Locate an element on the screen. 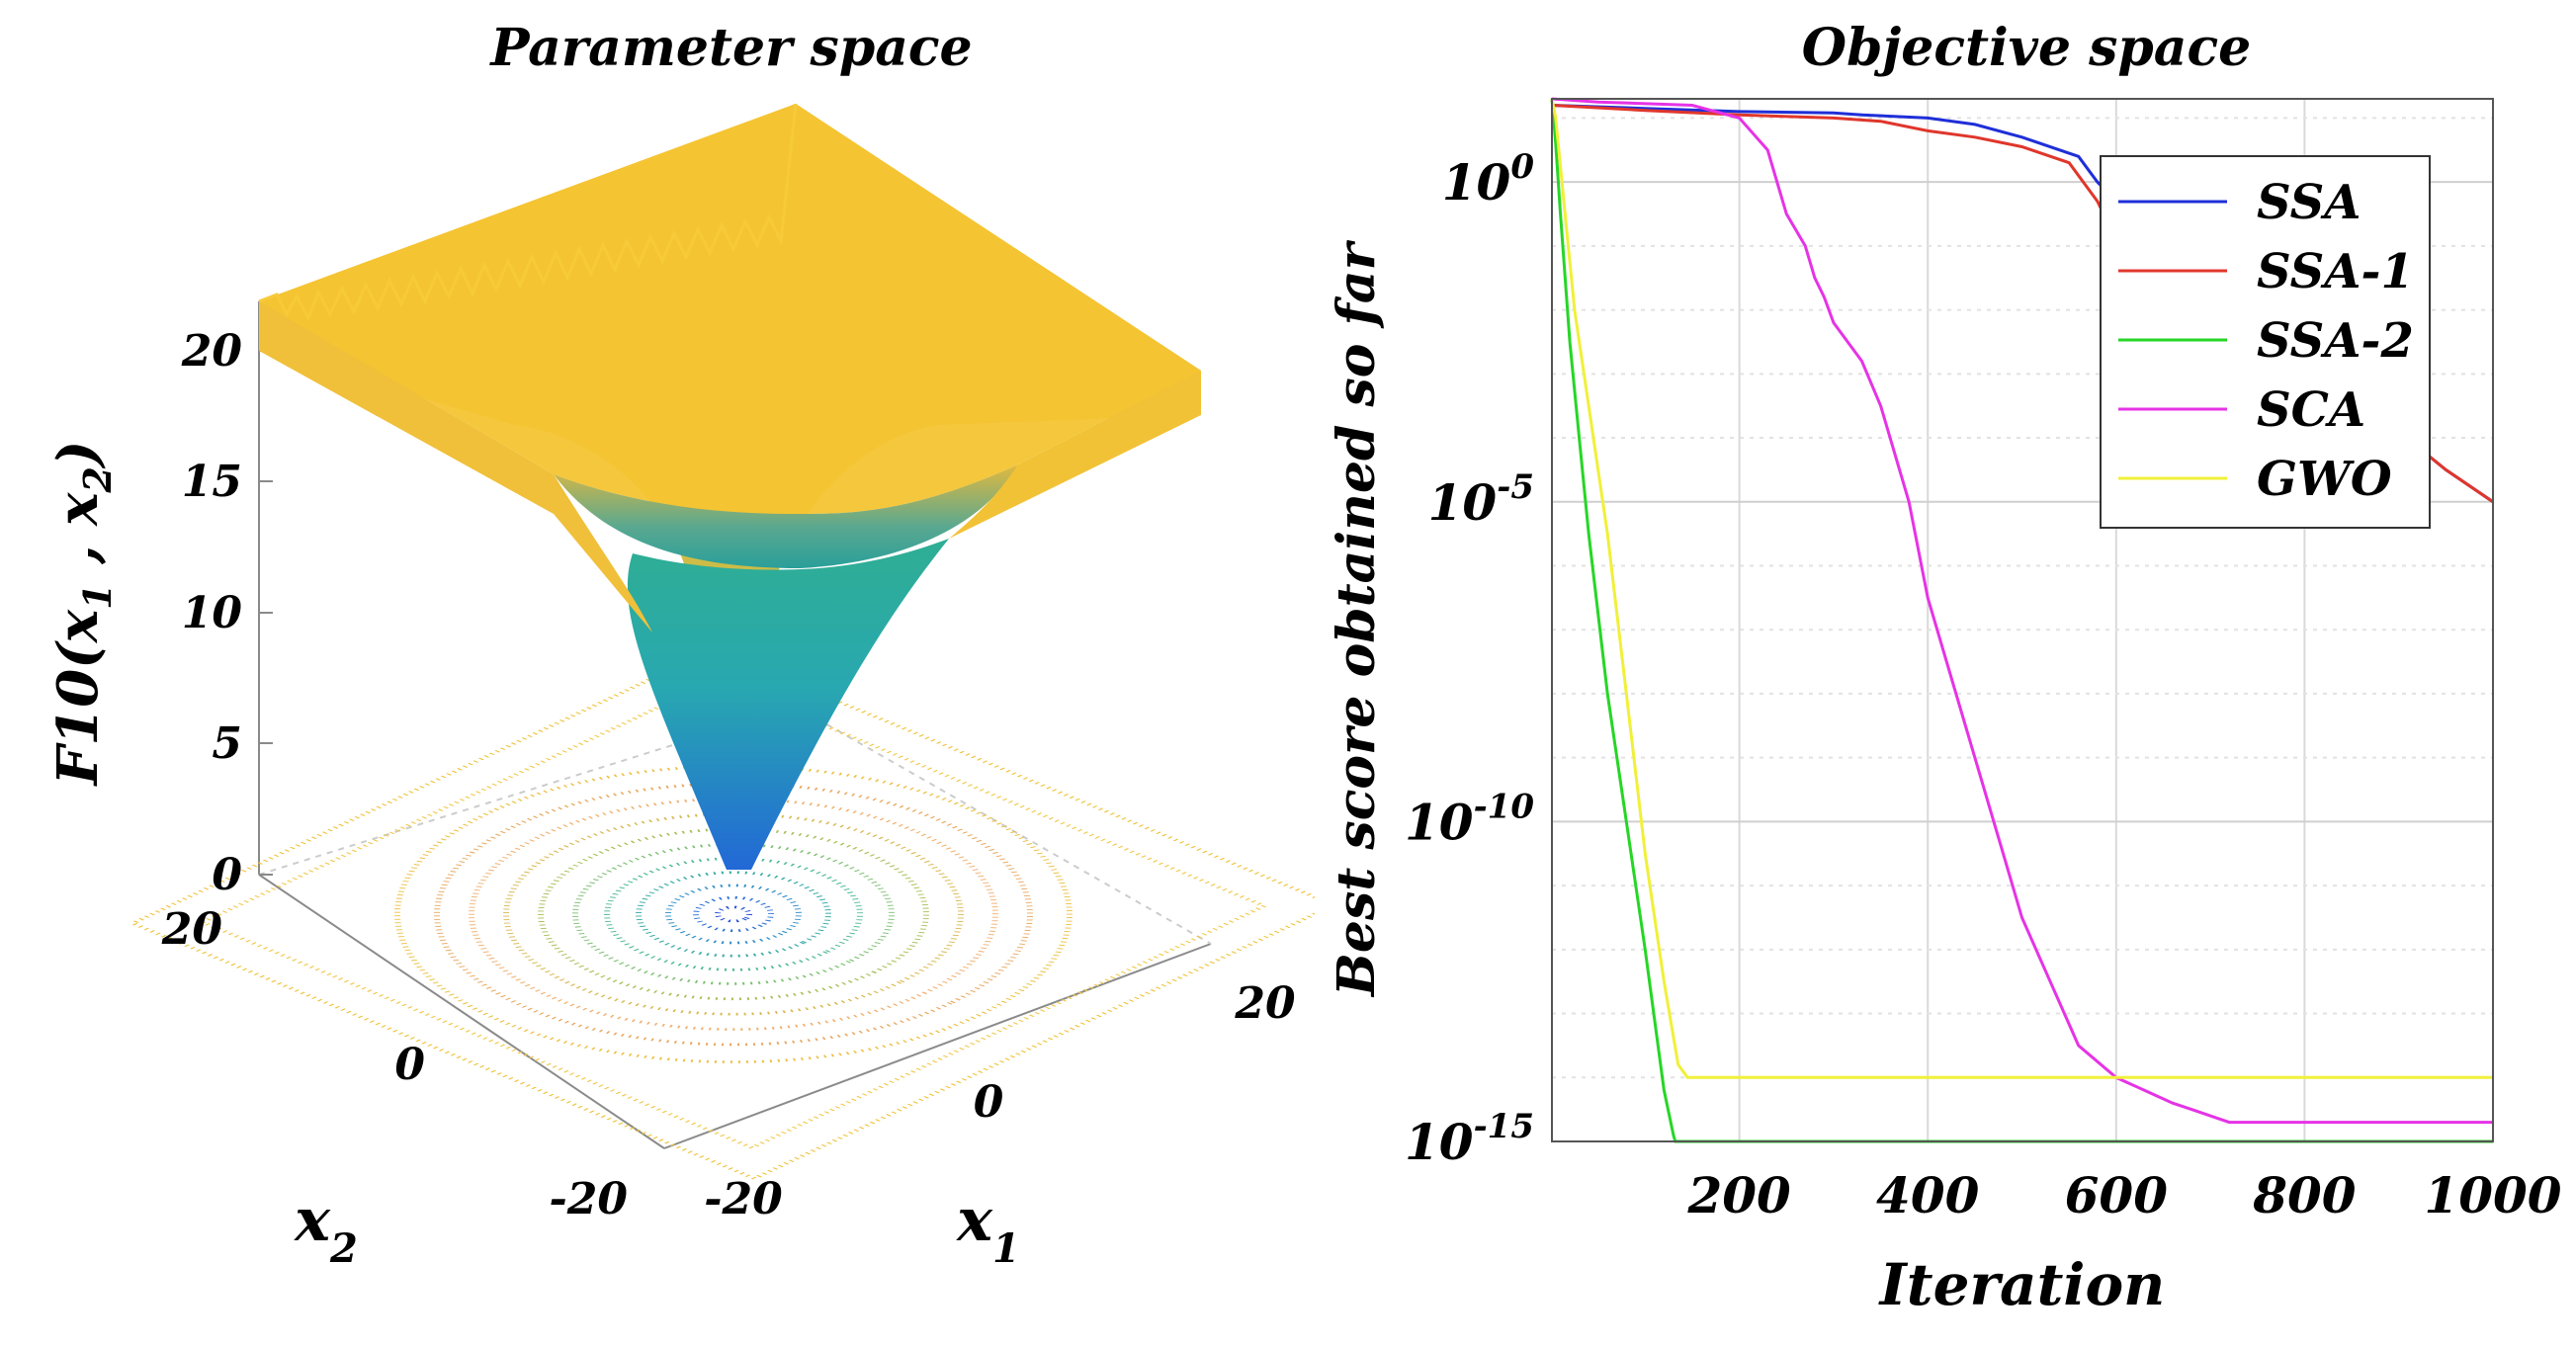 The height and width of the screenshot is (1348, 2576). legend-box is located at coordinates (2265, 342).